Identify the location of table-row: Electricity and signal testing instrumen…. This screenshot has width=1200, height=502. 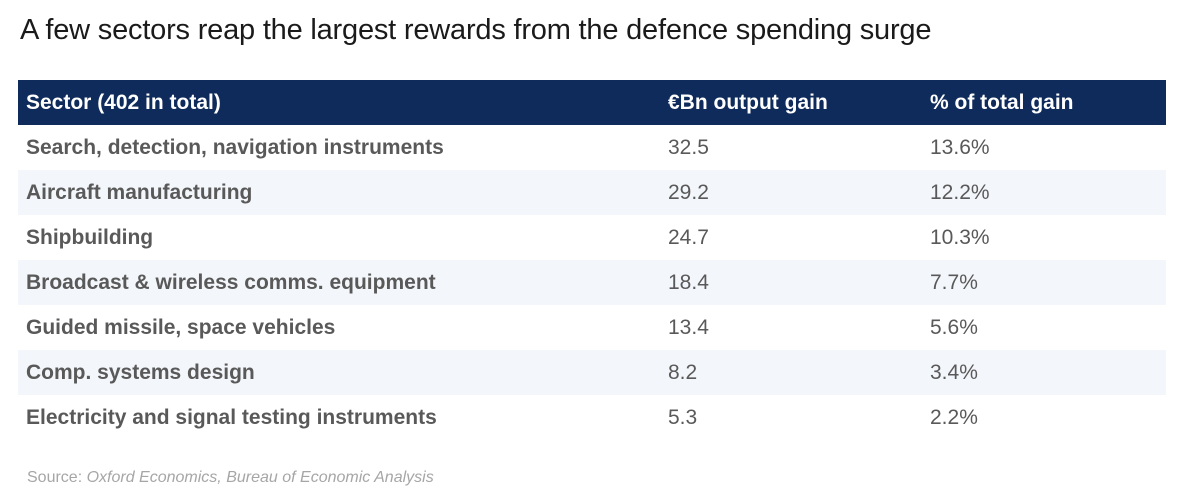
(592, 417).